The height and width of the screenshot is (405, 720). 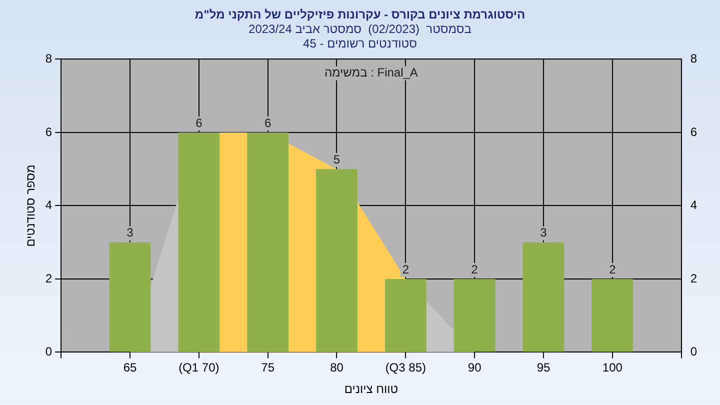 I want to click on y-tick-label: 6, so click(x=48, y=131).